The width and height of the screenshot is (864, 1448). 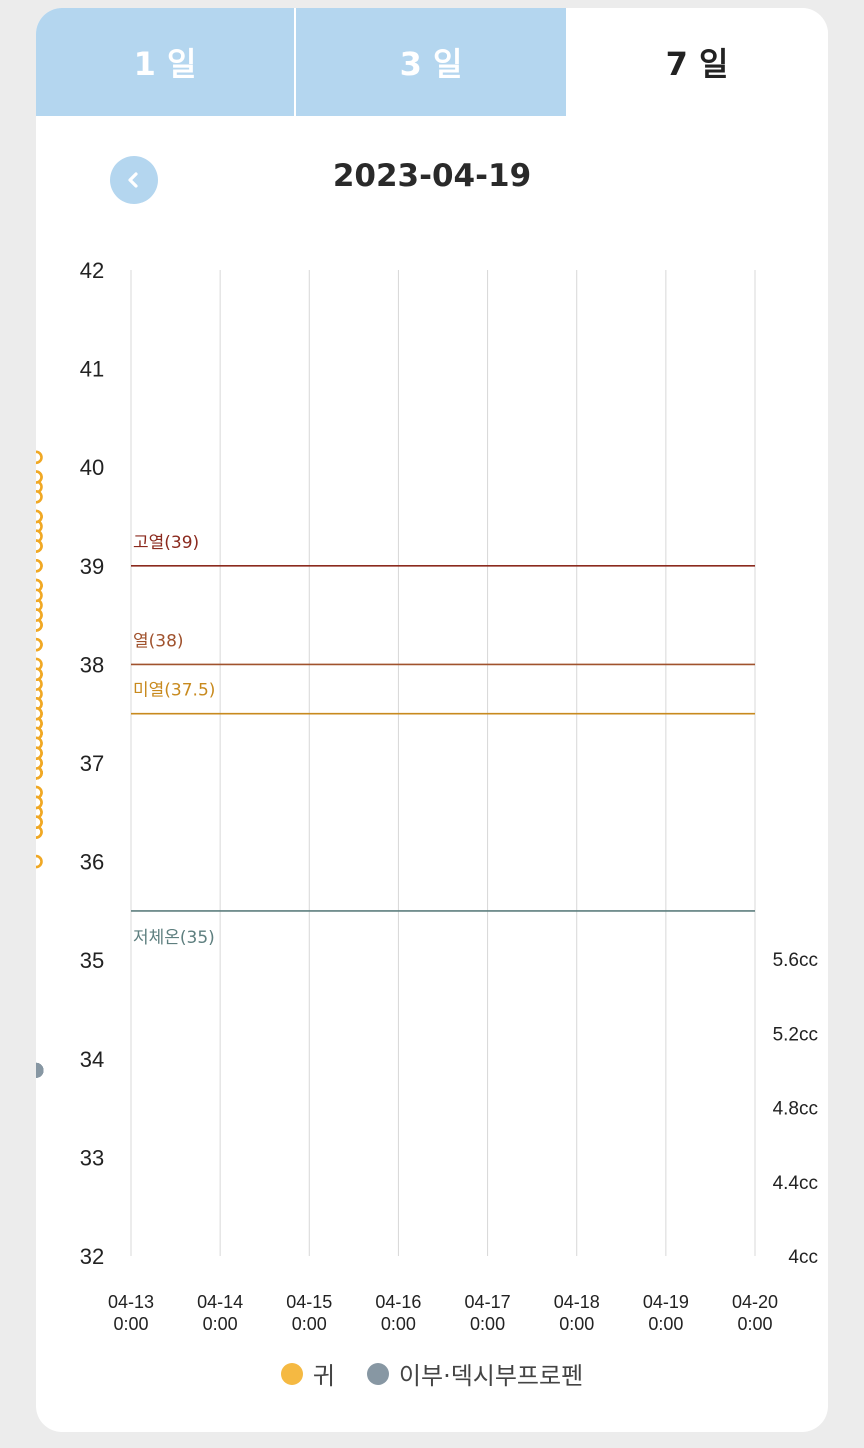 What do you see at coordinates (291, 1373) in the screenshot?
I see `legend-swatch-ear` at bounding box center [291, 1373].